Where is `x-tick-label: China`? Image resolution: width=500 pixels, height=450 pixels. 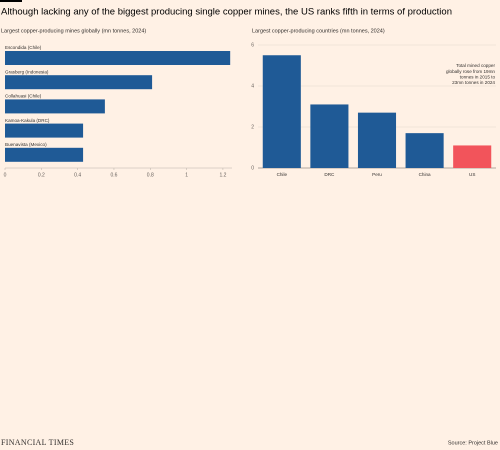
x-tick-label: China is located at coordinates (425, 174).